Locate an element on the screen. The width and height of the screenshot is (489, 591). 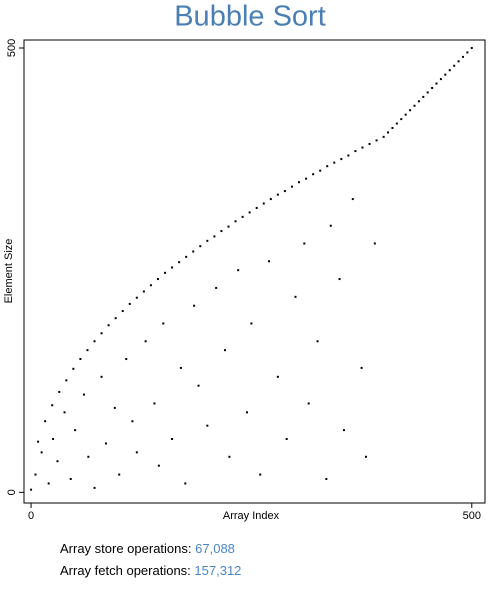
stat-label: Array fetch operations: is located at coordinates (125, 570).